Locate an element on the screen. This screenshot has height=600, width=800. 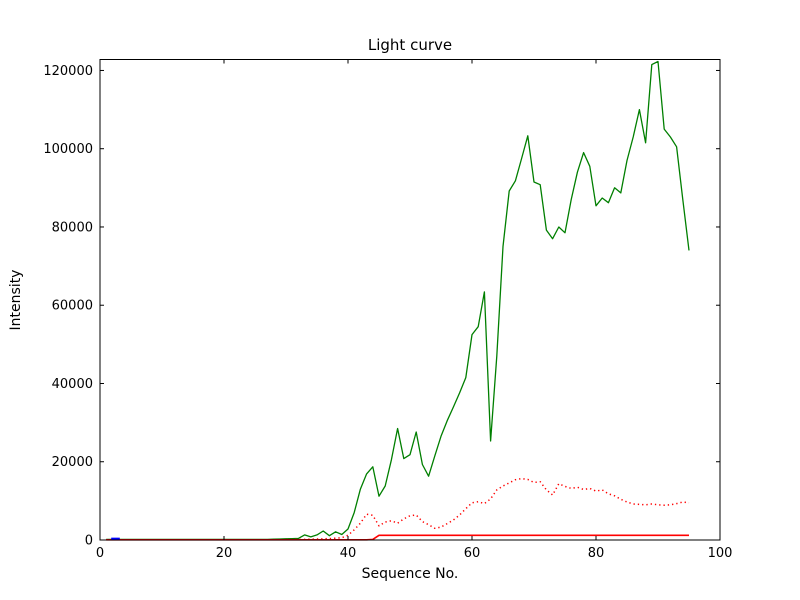
y-tick-label: 20000 is located at coordinates (72, 462).